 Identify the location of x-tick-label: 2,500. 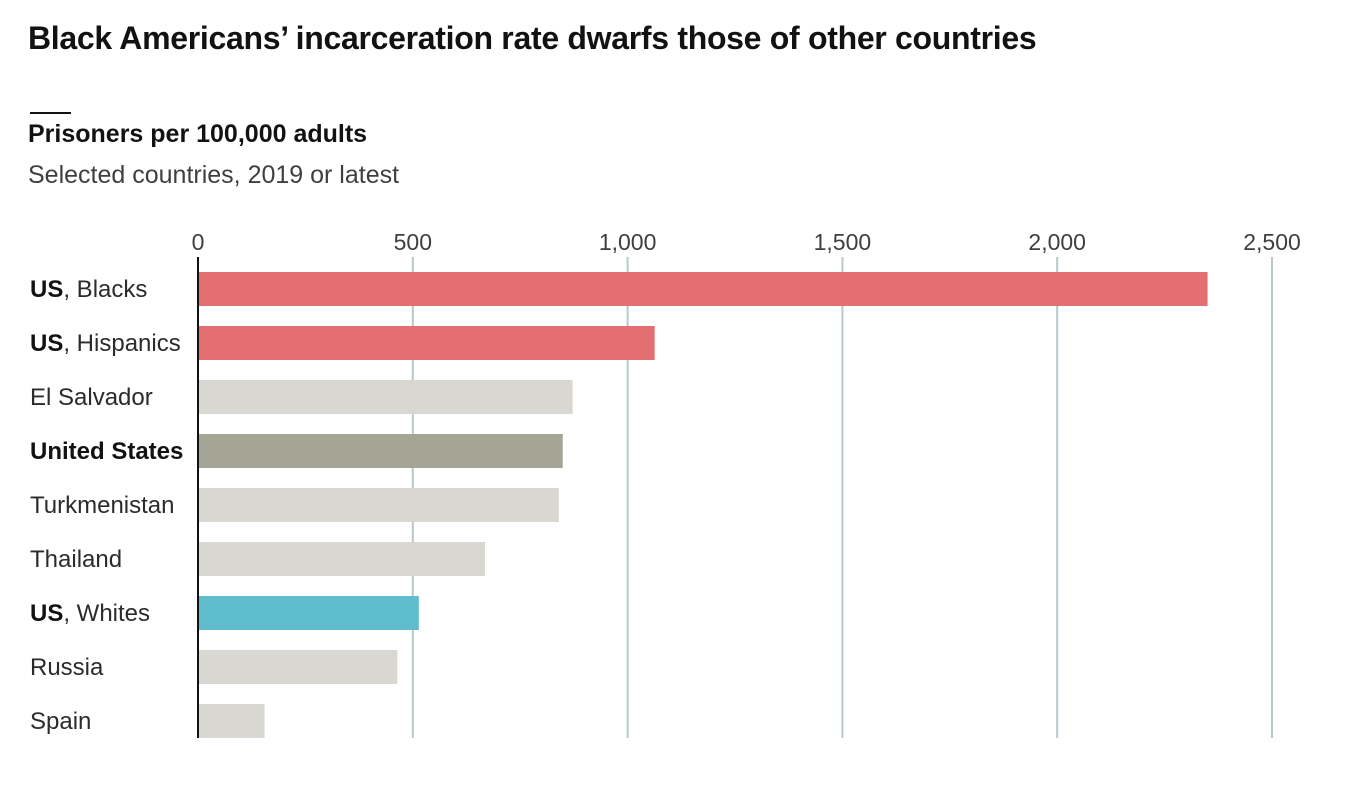
(1272, 242).